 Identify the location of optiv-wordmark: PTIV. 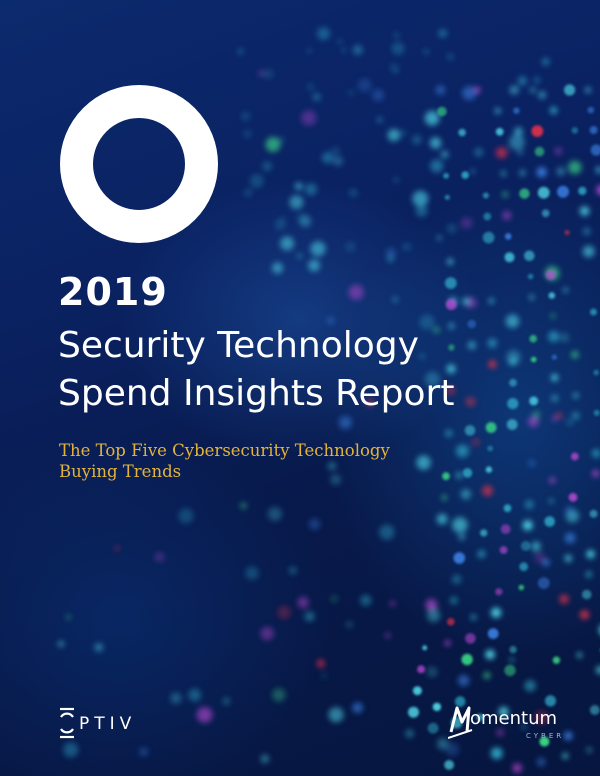
(108, 724).